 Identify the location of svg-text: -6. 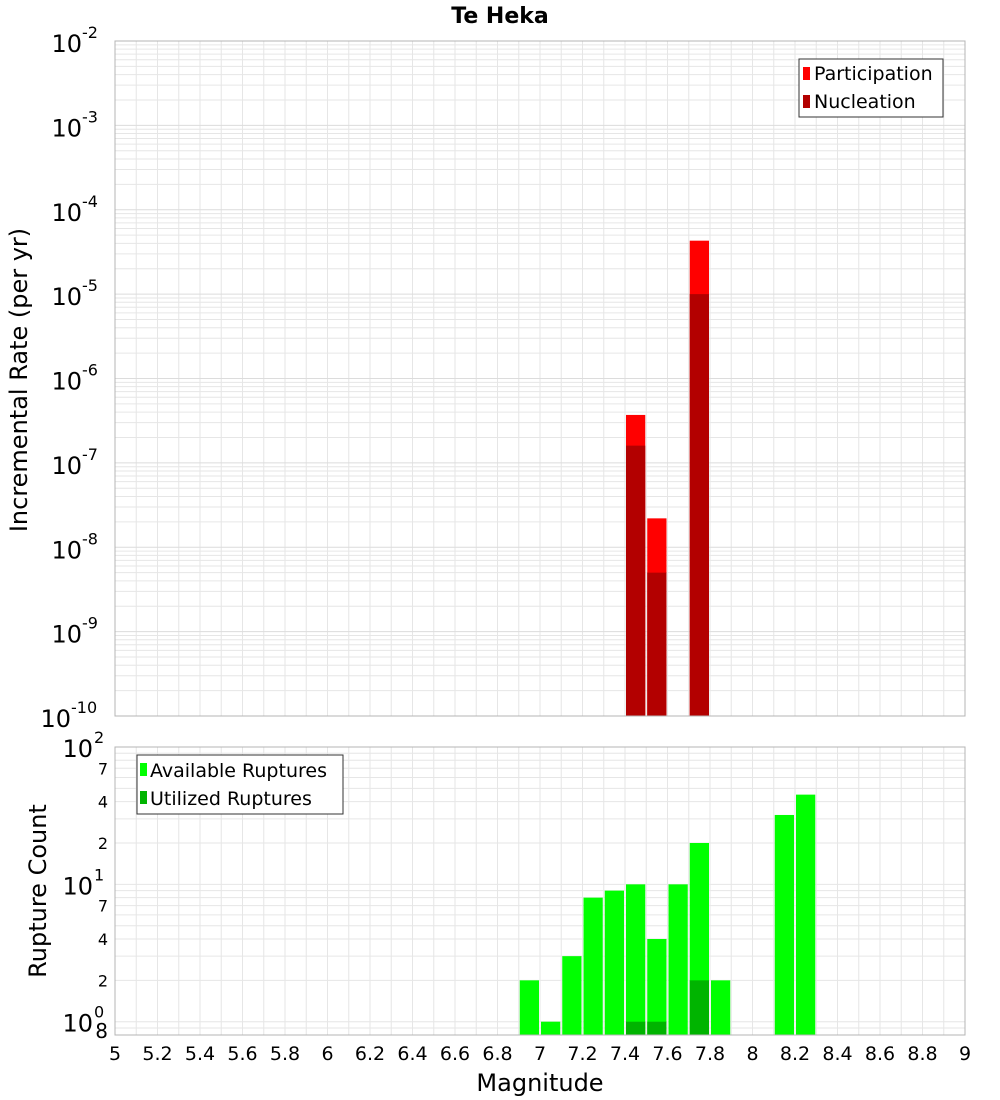
(90, 370).